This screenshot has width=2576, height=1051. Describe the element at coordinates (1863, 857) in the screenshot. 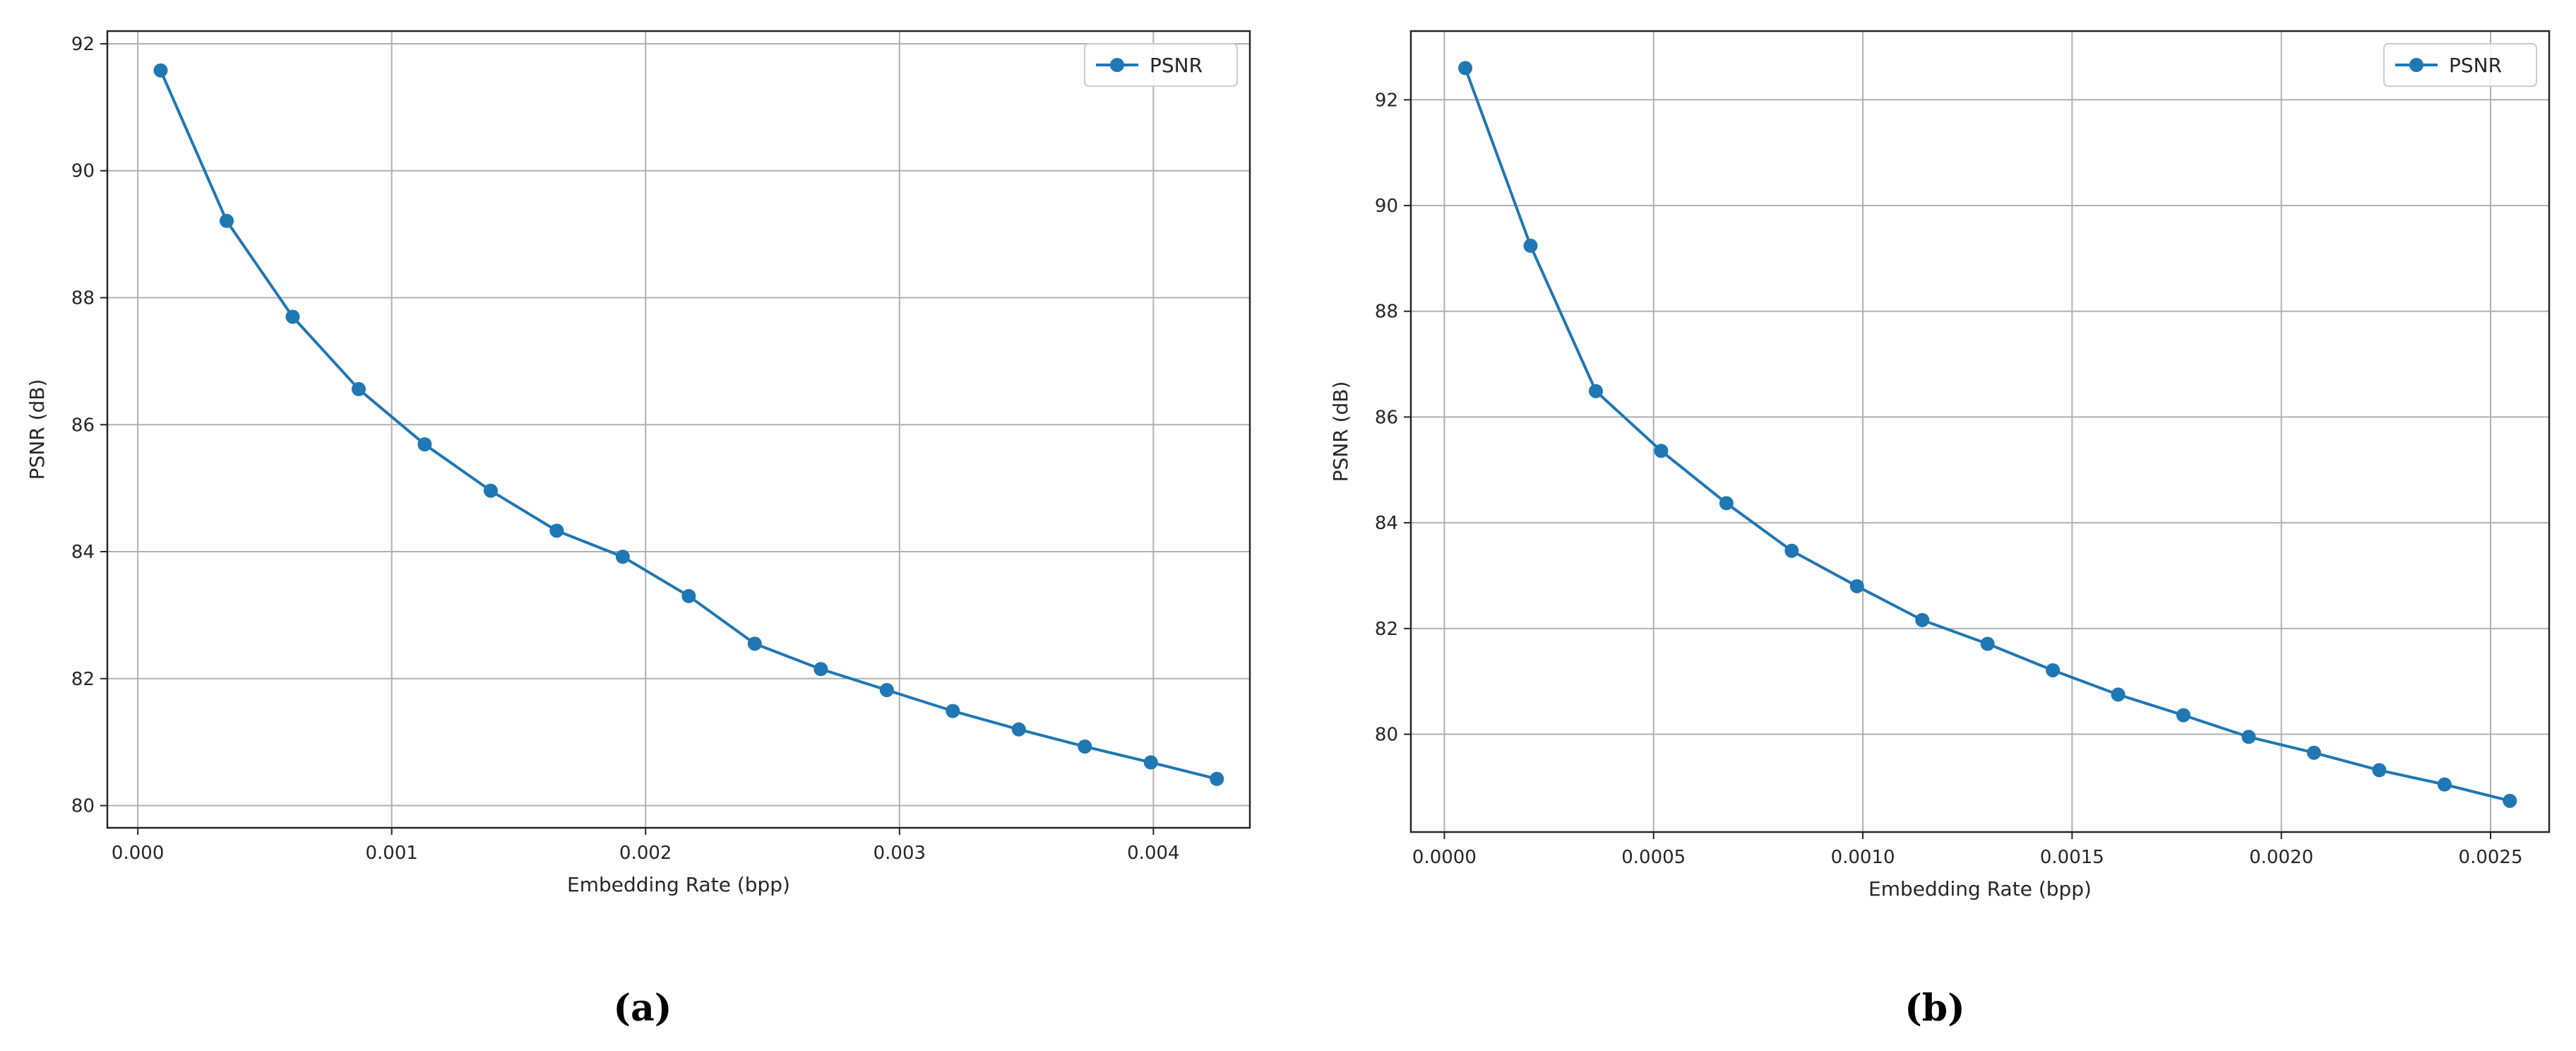

I see `x-tick-label: 0.0010` at that location.